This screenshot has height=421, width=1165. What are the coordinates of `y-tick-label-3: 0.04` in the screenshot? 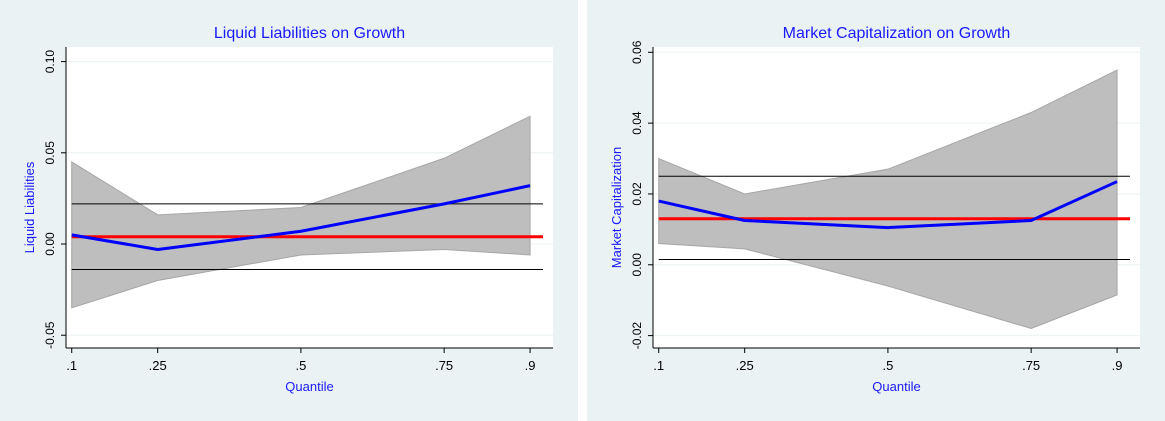 It's located at (637, 123).